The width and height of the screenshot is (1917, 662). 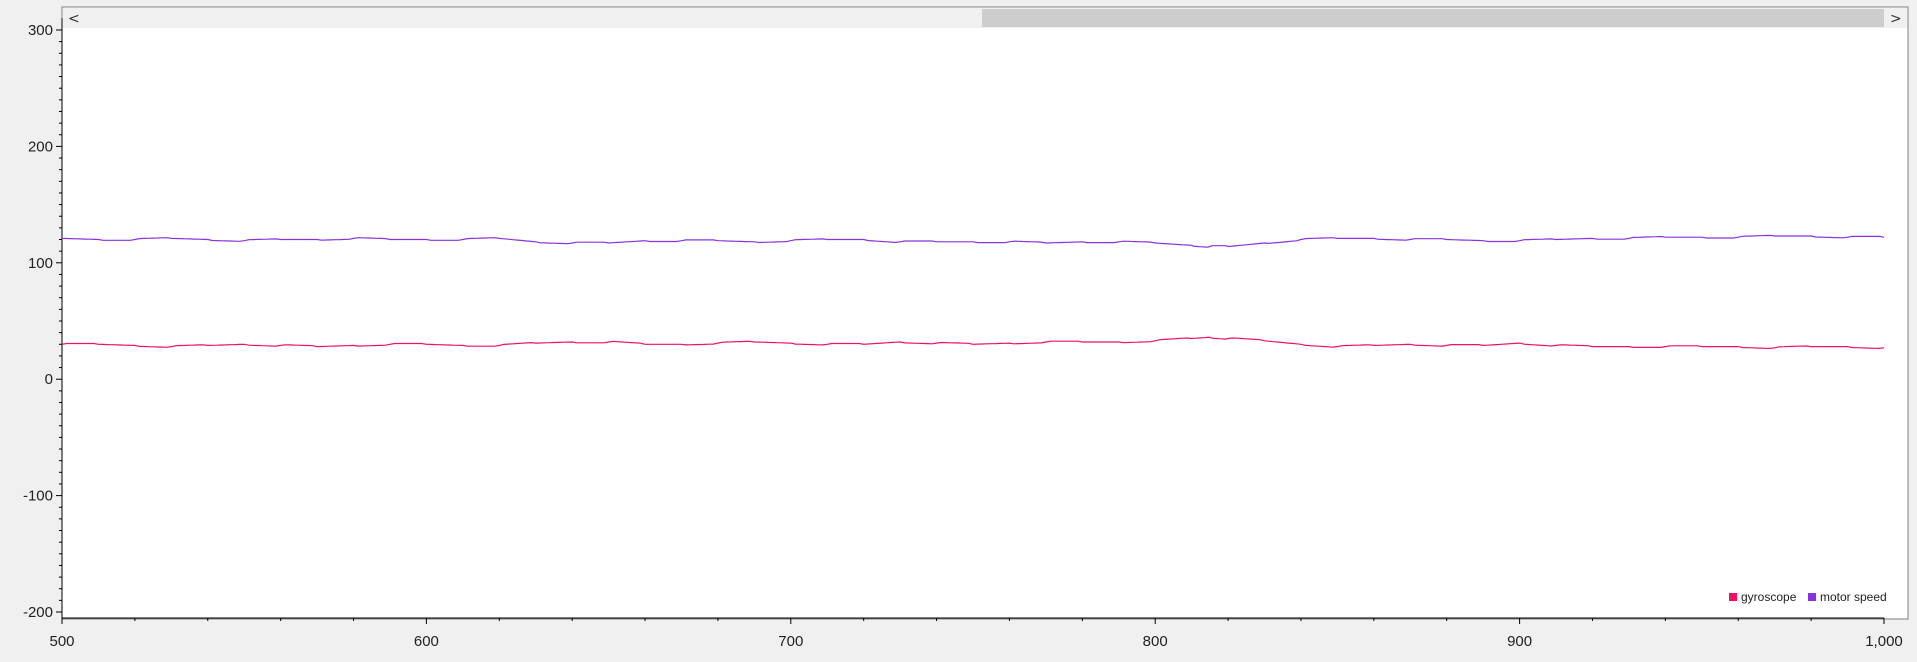 What do you see at coordinates (40, 146) in the screenshot?
I see `y-tick-label: 200` at bounding box center [40, 146].